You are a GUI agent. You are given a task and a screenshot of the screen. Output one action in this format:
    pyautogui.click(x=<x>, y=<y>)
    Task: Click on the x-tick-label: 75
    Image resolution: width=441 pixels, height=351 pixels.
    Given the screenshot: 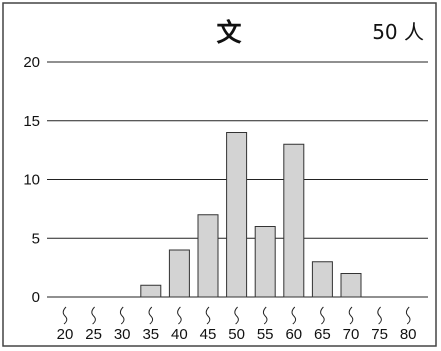 What is the action you would take?
    pyautogui.click(x=379, y=334)
    